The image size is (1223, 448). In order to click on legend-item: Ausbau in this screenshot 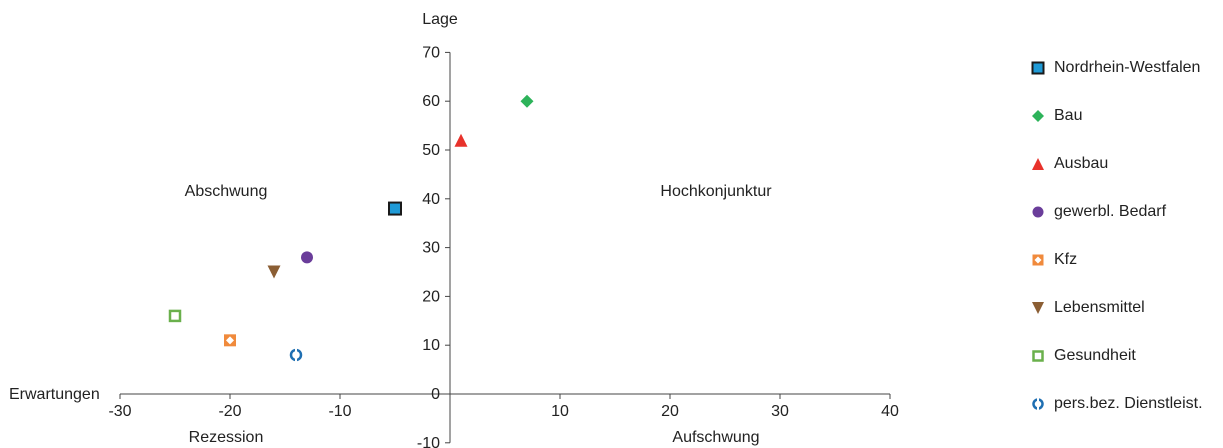, I will do `click(1125, 164)`.